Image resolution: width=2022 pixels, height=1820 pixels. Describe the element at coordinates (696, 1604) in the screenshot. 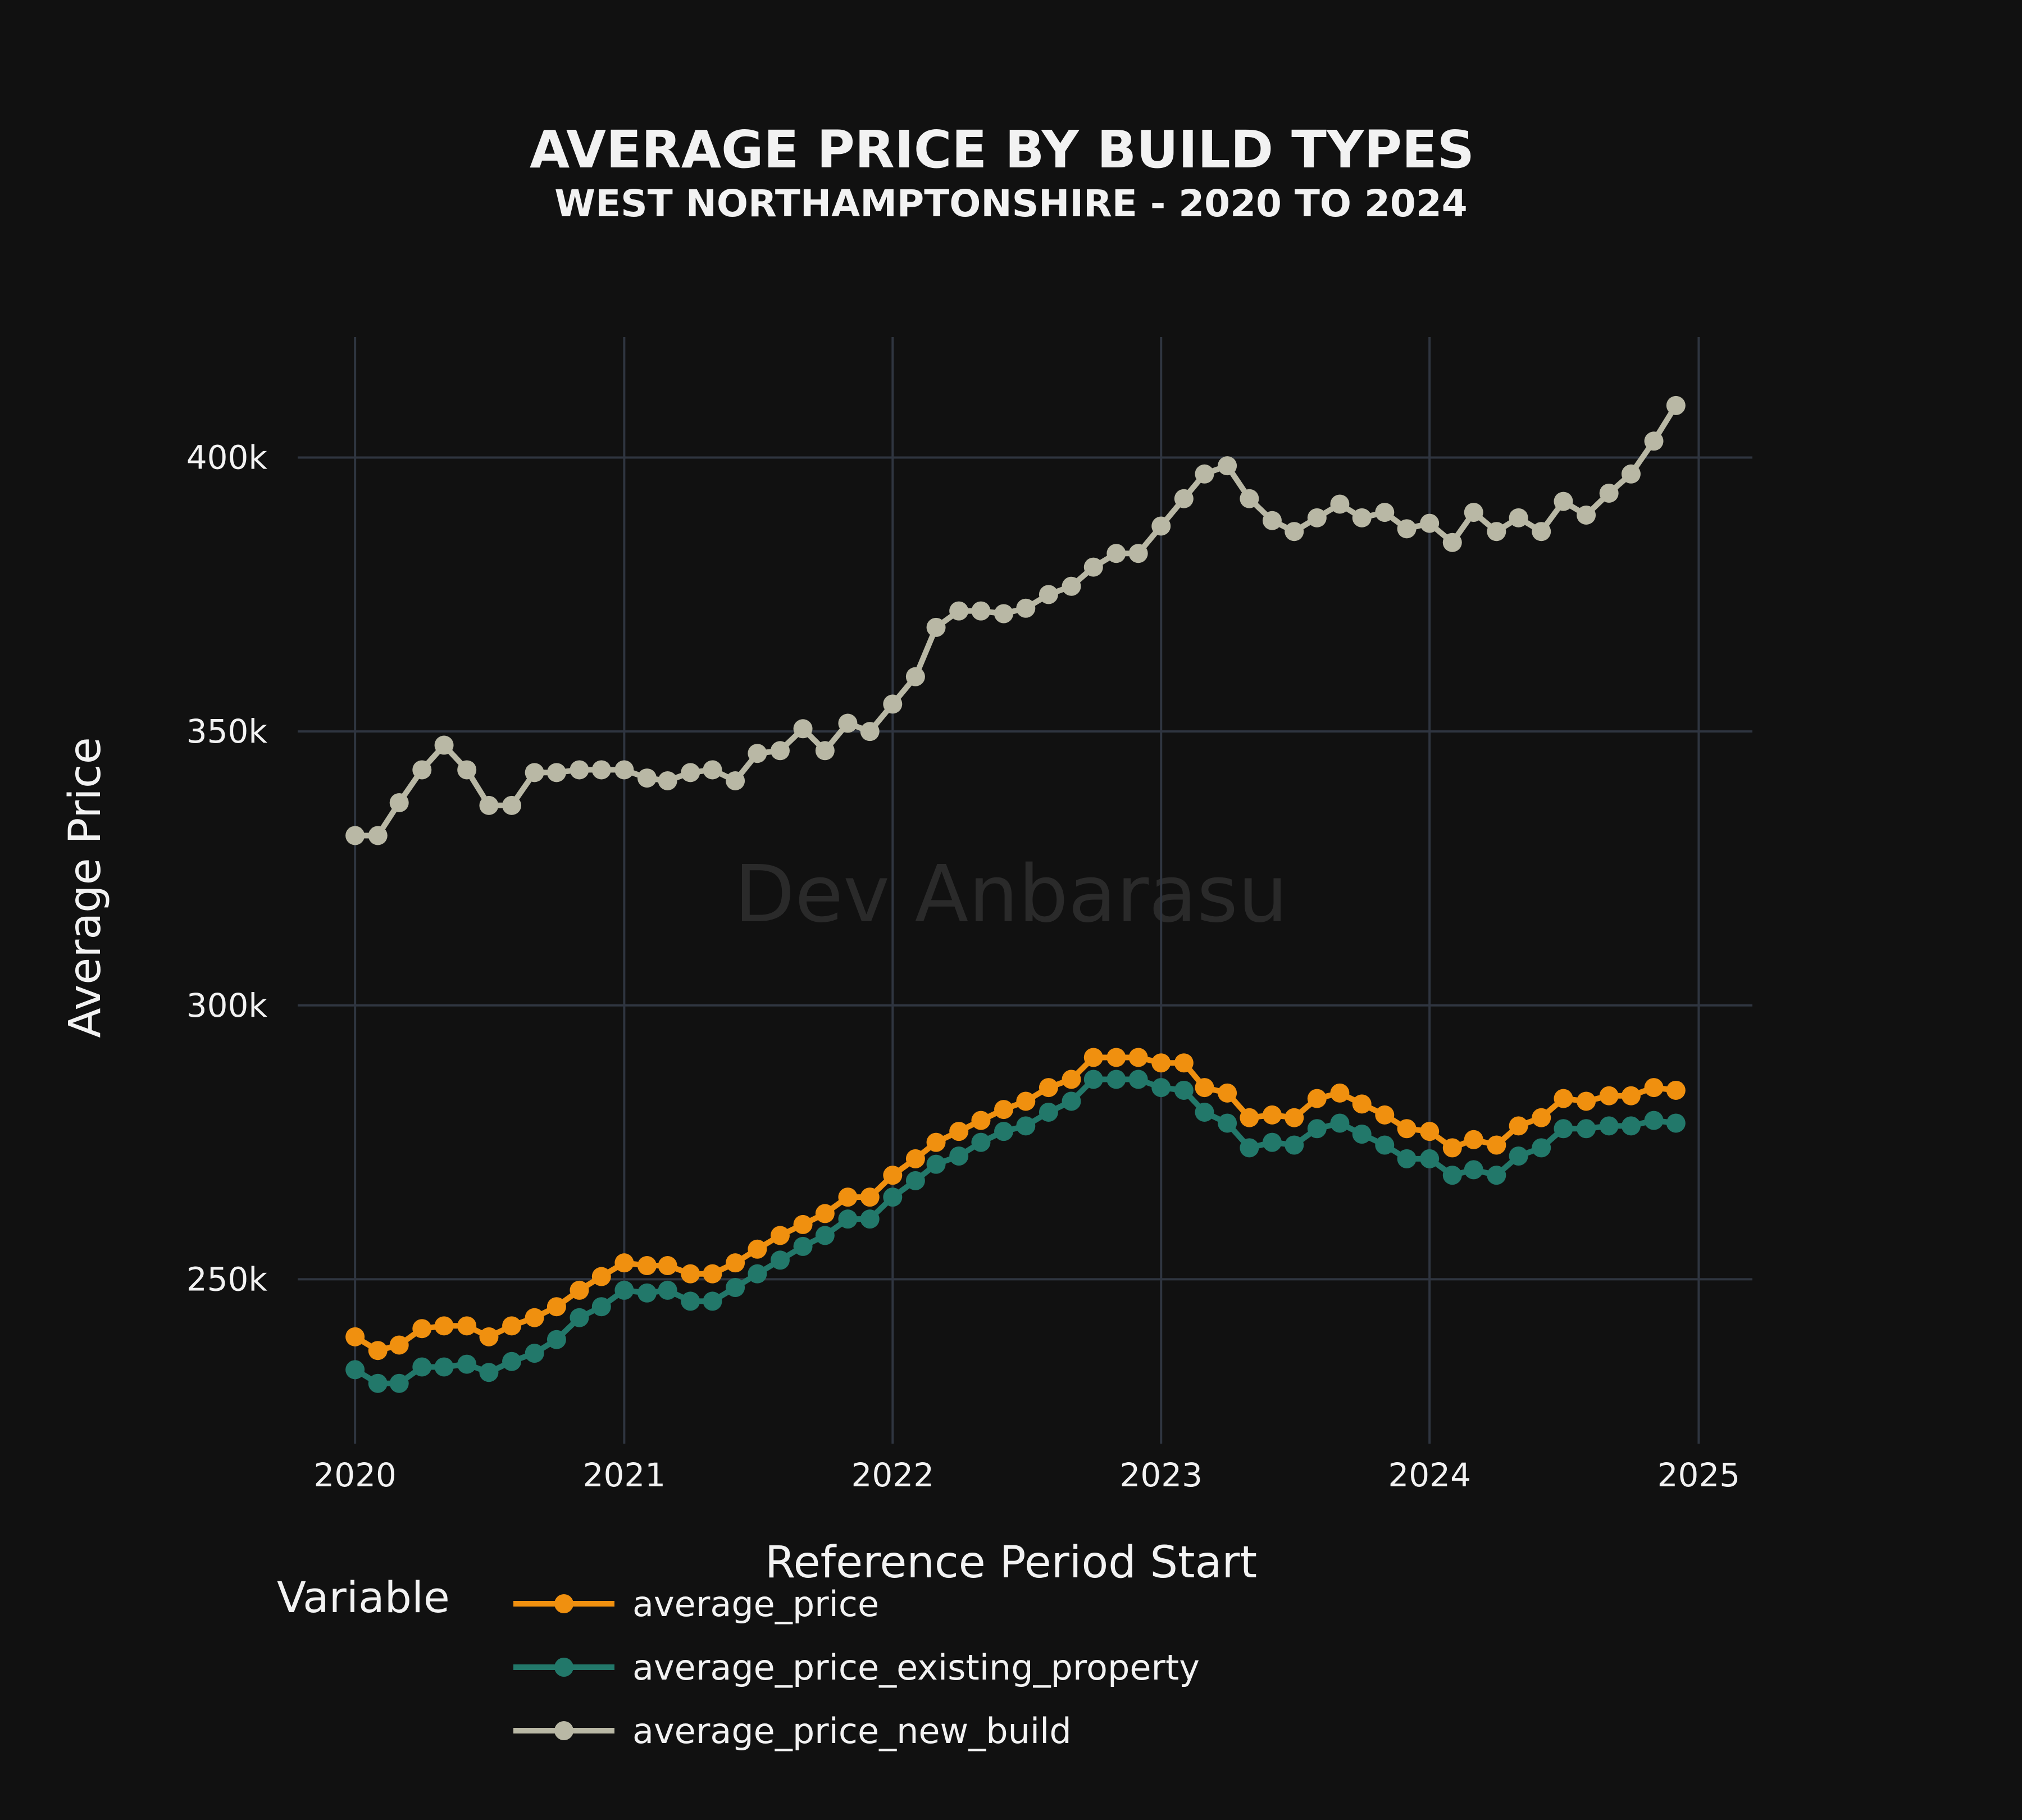

I see `legend-item: average_price` at that location.